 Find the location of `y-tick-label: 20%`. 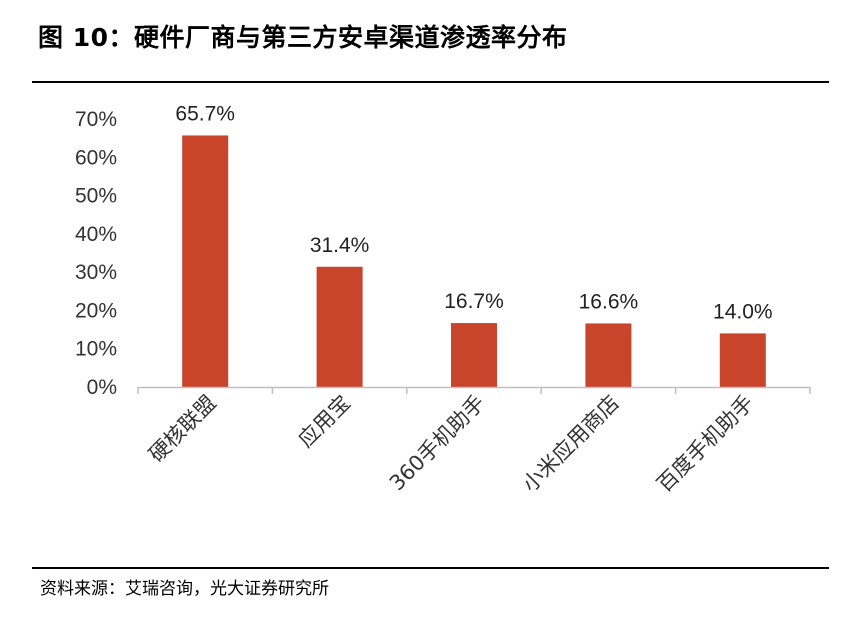

y-tick-label: 20% is located at coordinates (96, 310).